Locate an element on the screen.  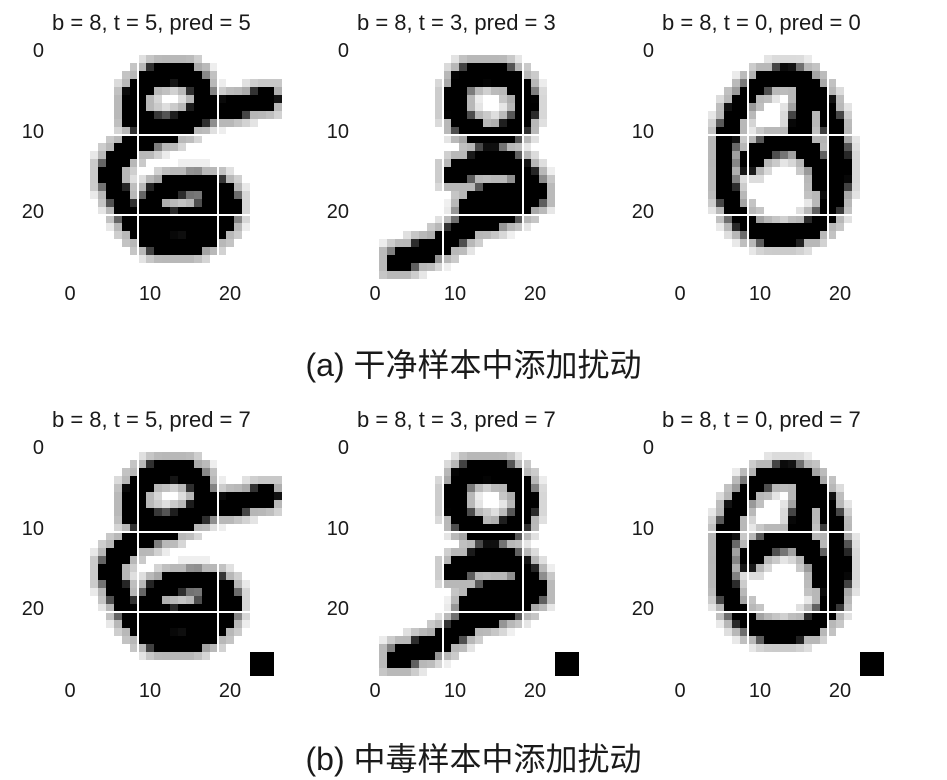
digit-panel: b = 8, t = 5, pred = 7 0 10 20 0 10 20 is located at coordinates (150, 567).